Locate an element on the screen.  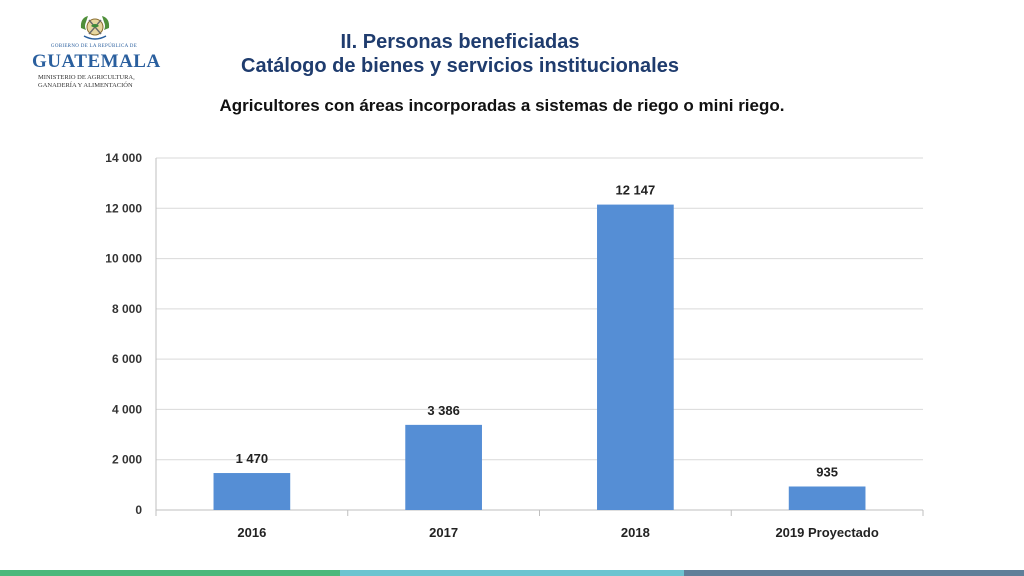
footer-stripe-green is located at coordinates (170, 573).